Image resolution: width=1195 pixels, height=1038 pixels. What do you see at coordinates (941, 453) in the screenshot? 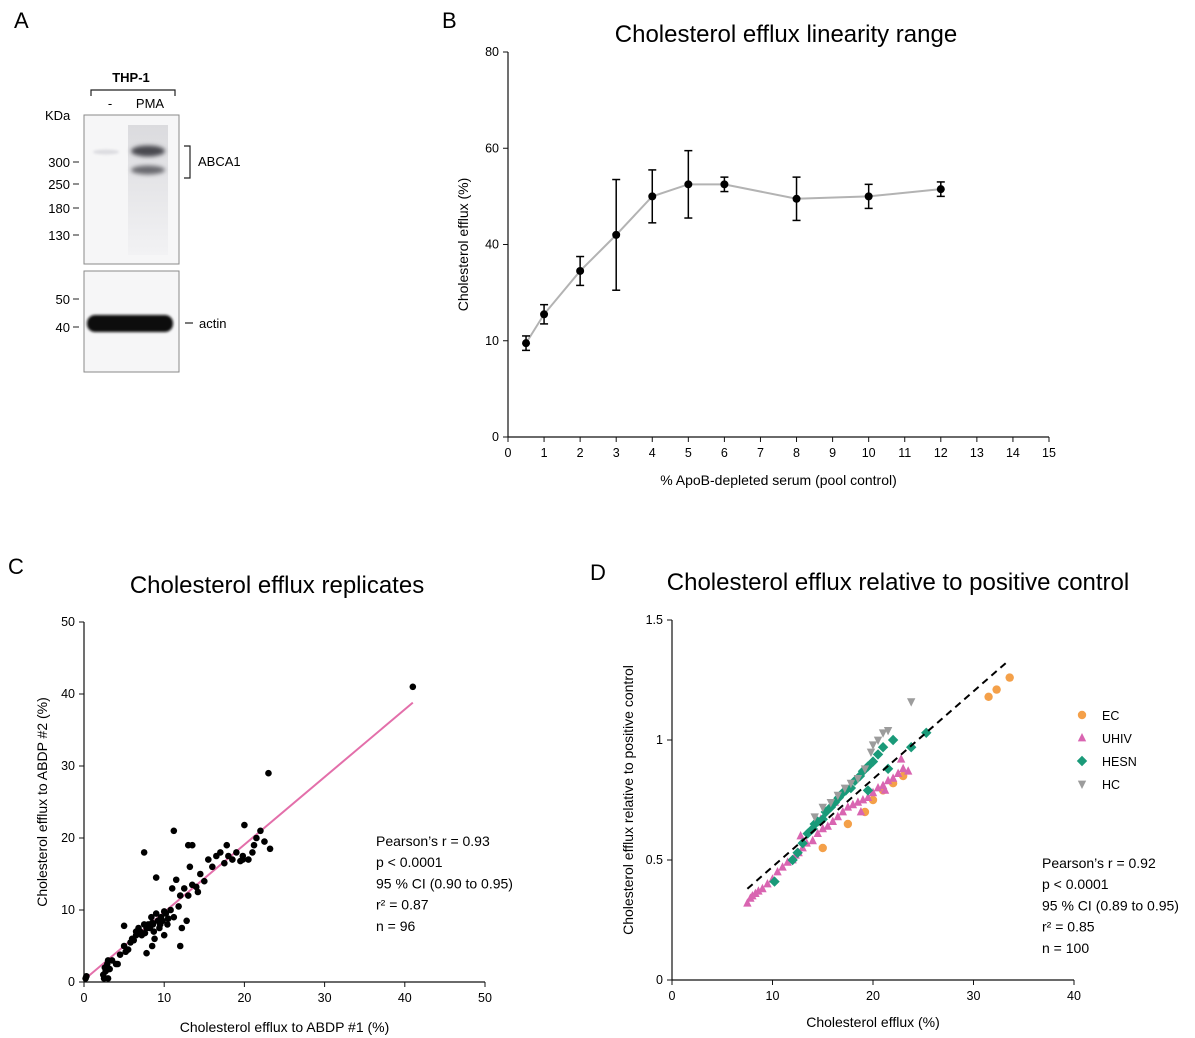
I see `chart-b-x-tick-label: 12` at bounding box center [941, 453].